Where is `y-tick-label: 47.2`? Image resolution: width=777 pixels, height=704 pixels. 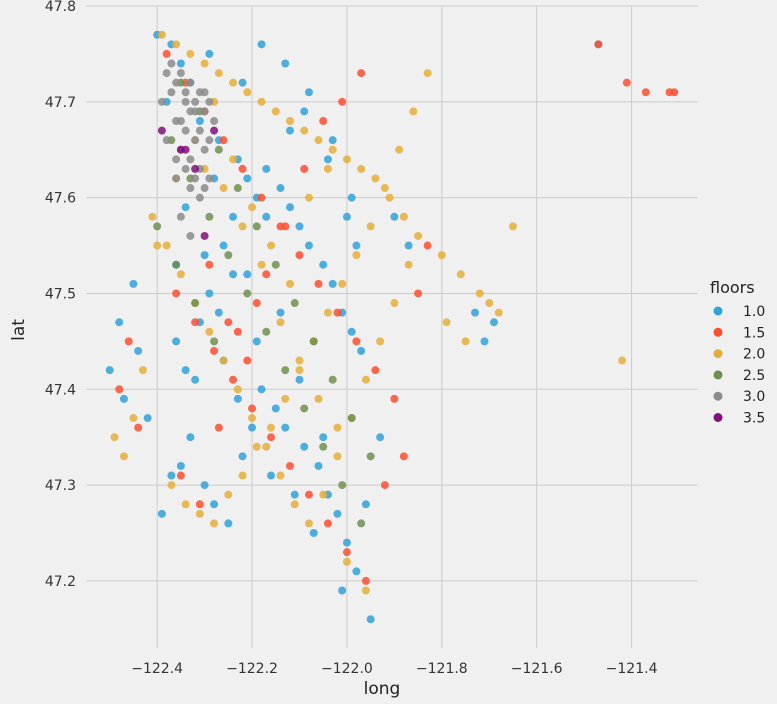 y-tick-label: 47.2 is located at coordinates (60, 582).